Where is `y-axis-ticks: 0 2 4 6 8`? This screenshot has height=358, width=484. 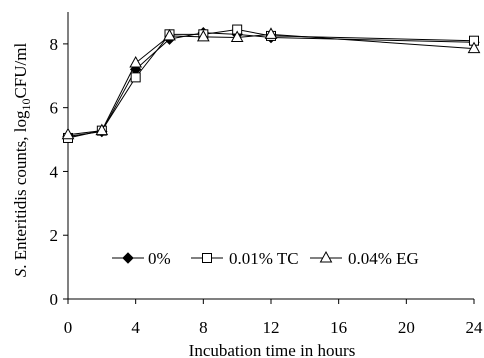 y-axis-ticks: 0 2 4 6 8 is located at coordinates (59, 172).